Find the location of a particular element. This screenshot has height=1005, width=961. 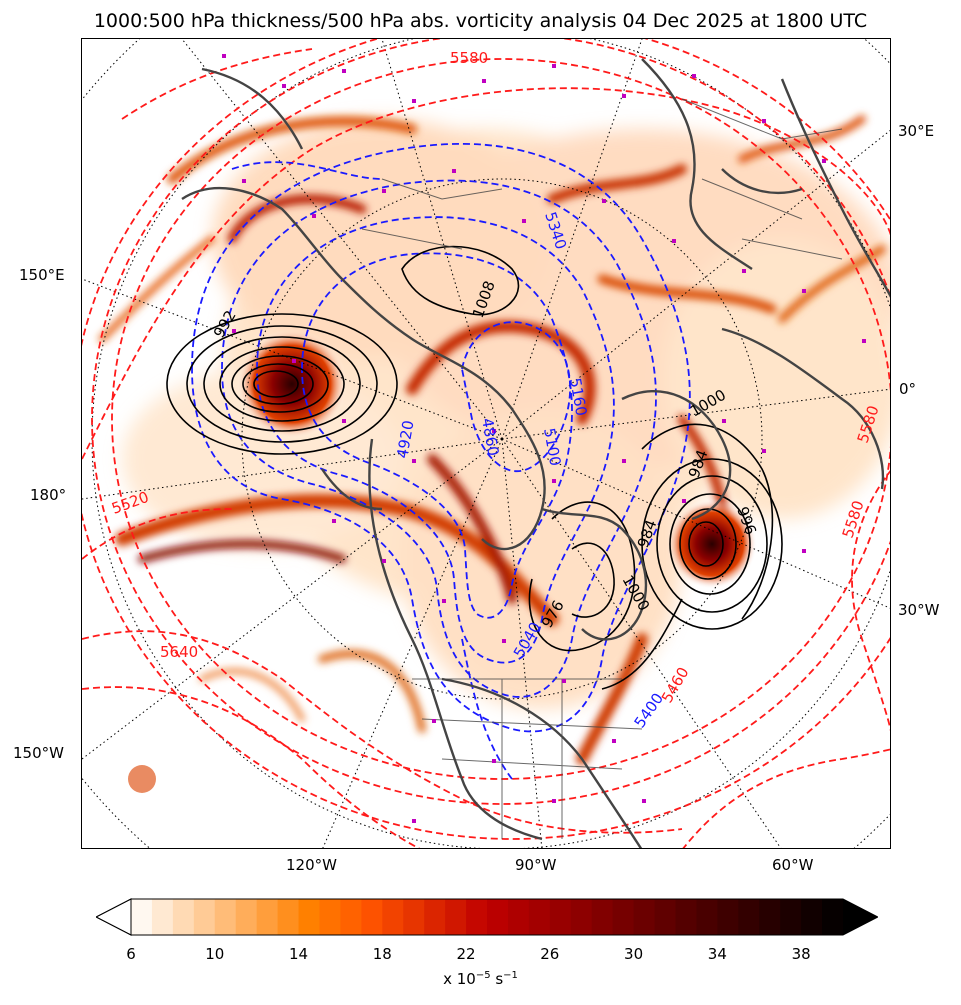

colorbar-label-exp: −5 is located at coordinates (483, 975).